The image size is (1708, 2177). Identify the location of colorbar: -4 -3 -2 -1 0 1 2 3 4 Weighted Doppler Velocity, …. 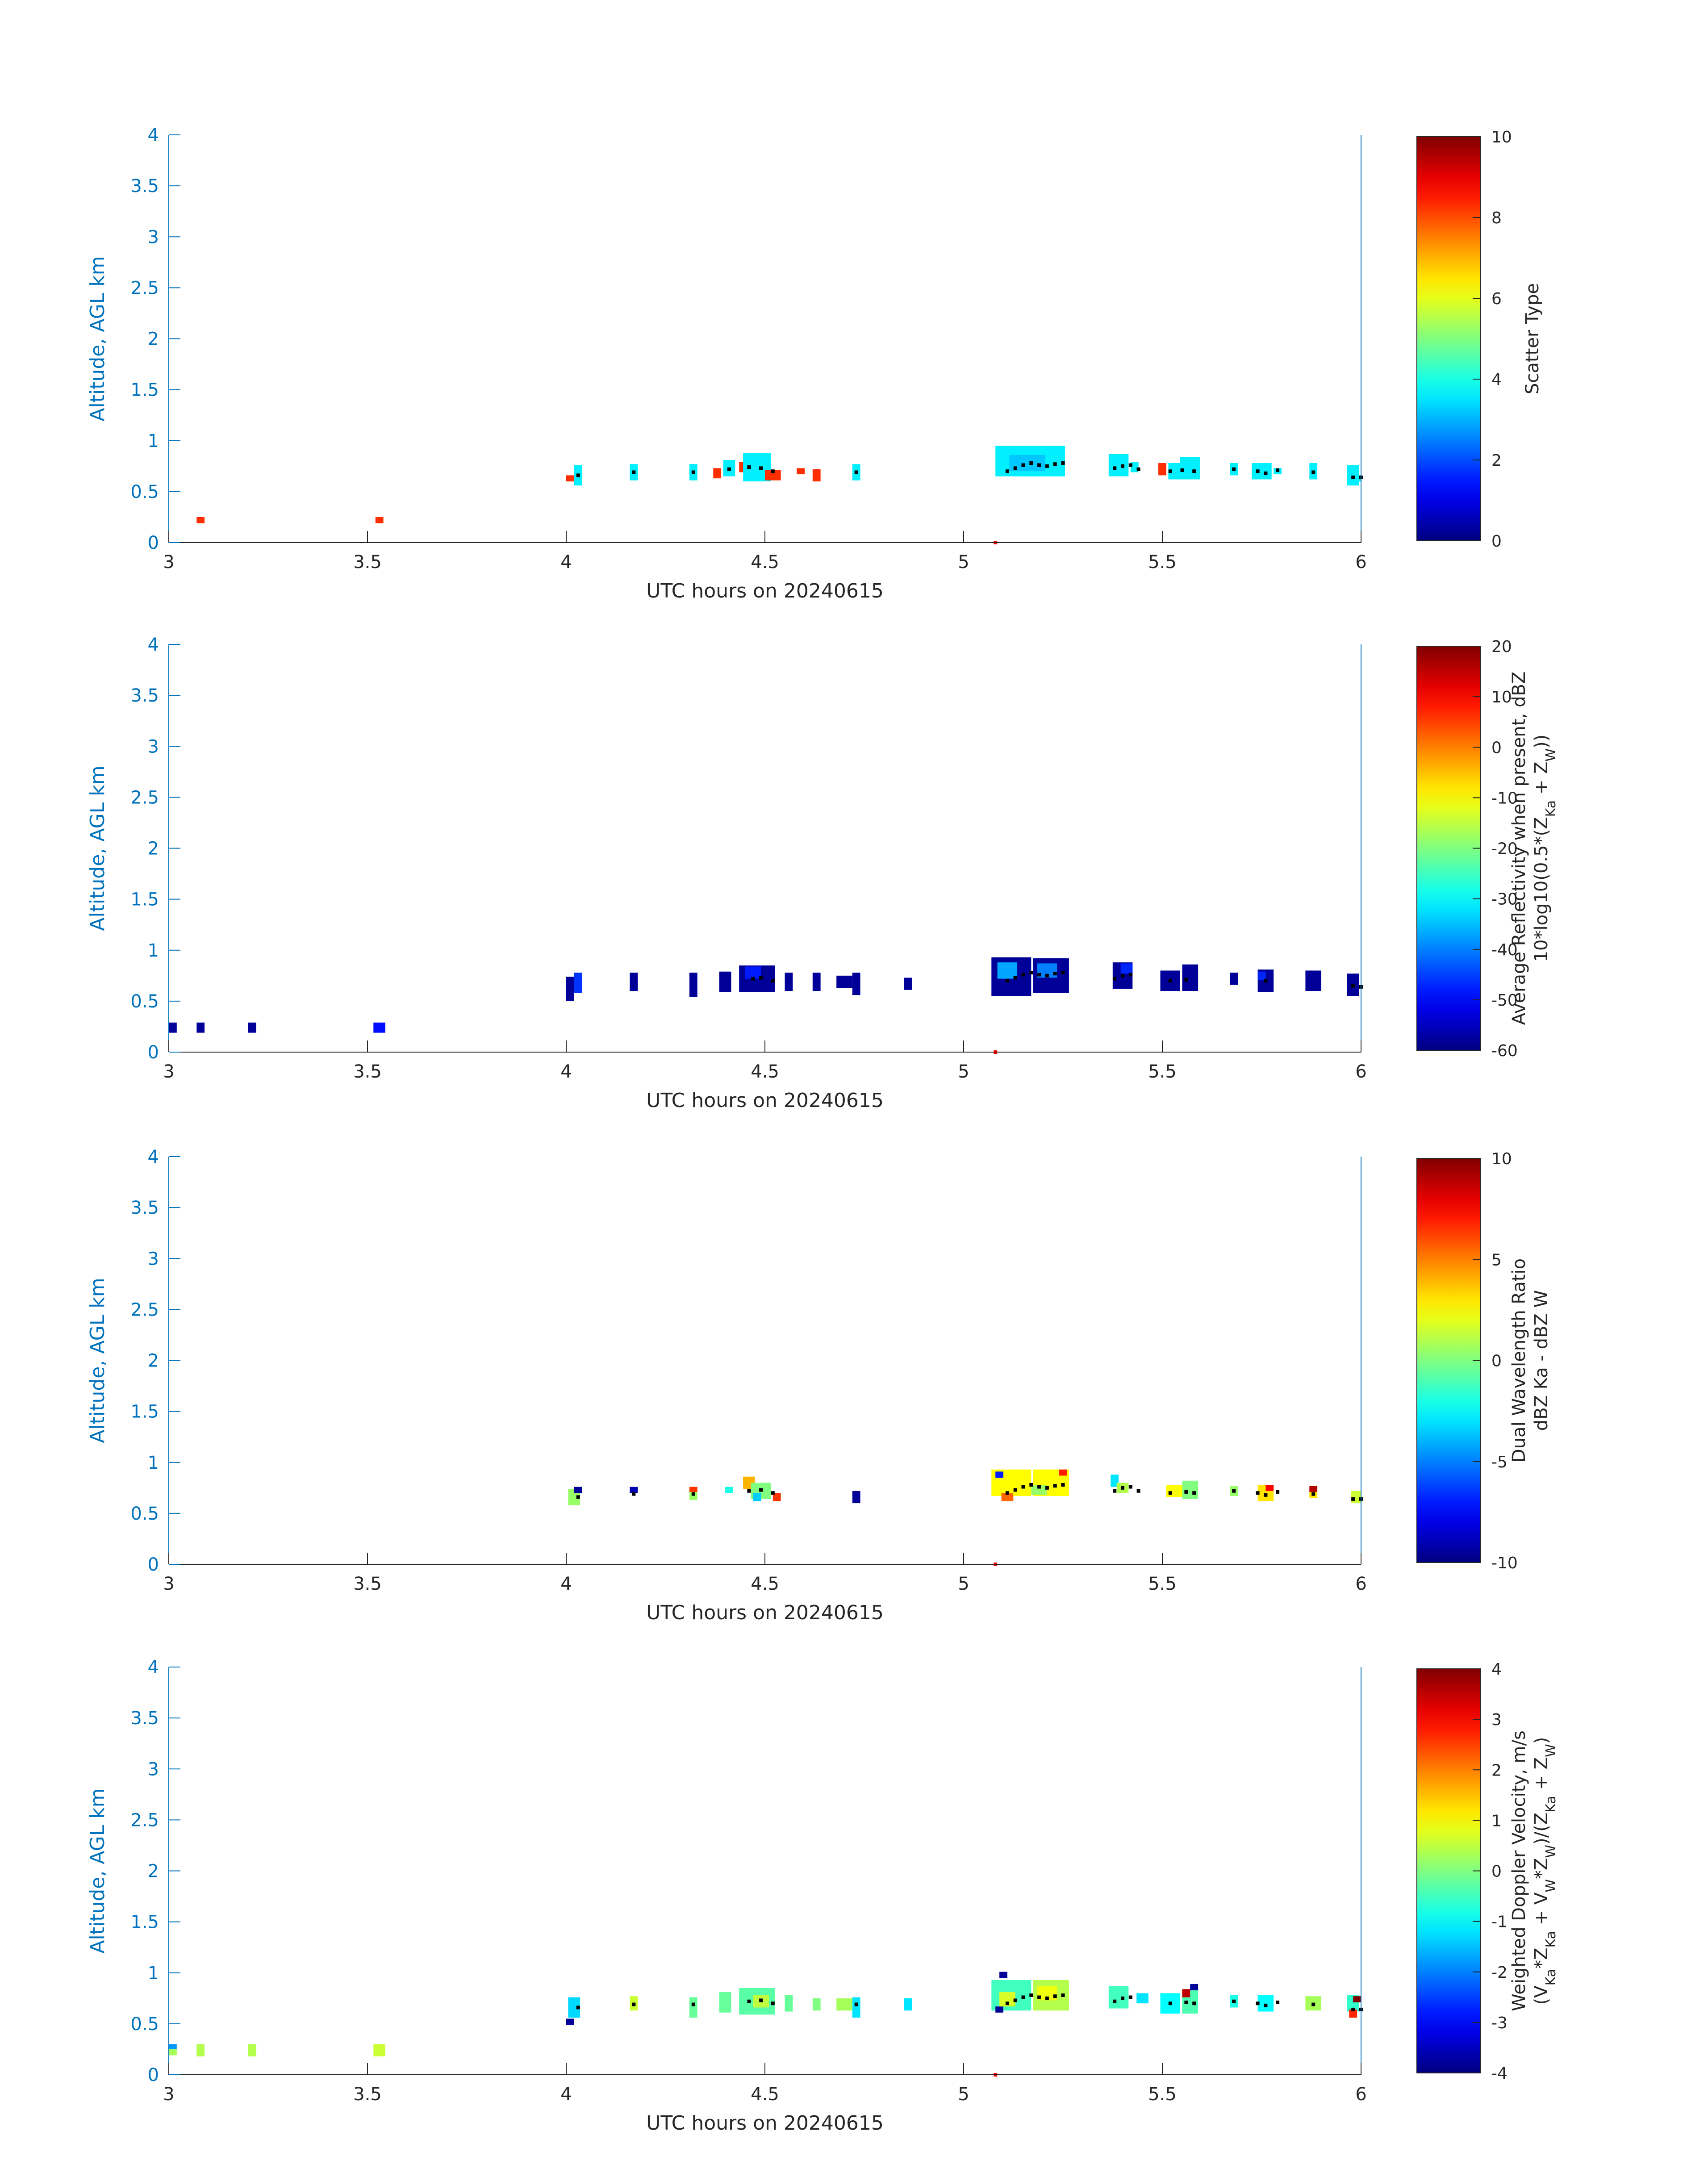
(1487, 1871).